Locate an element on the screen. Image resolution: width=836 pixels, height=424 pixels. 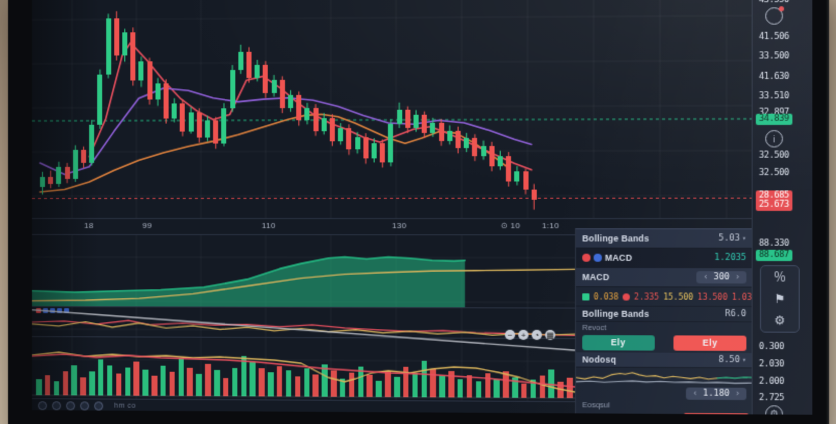
period-stepper: ‹ 300 › is located at coordinates (721, 277).